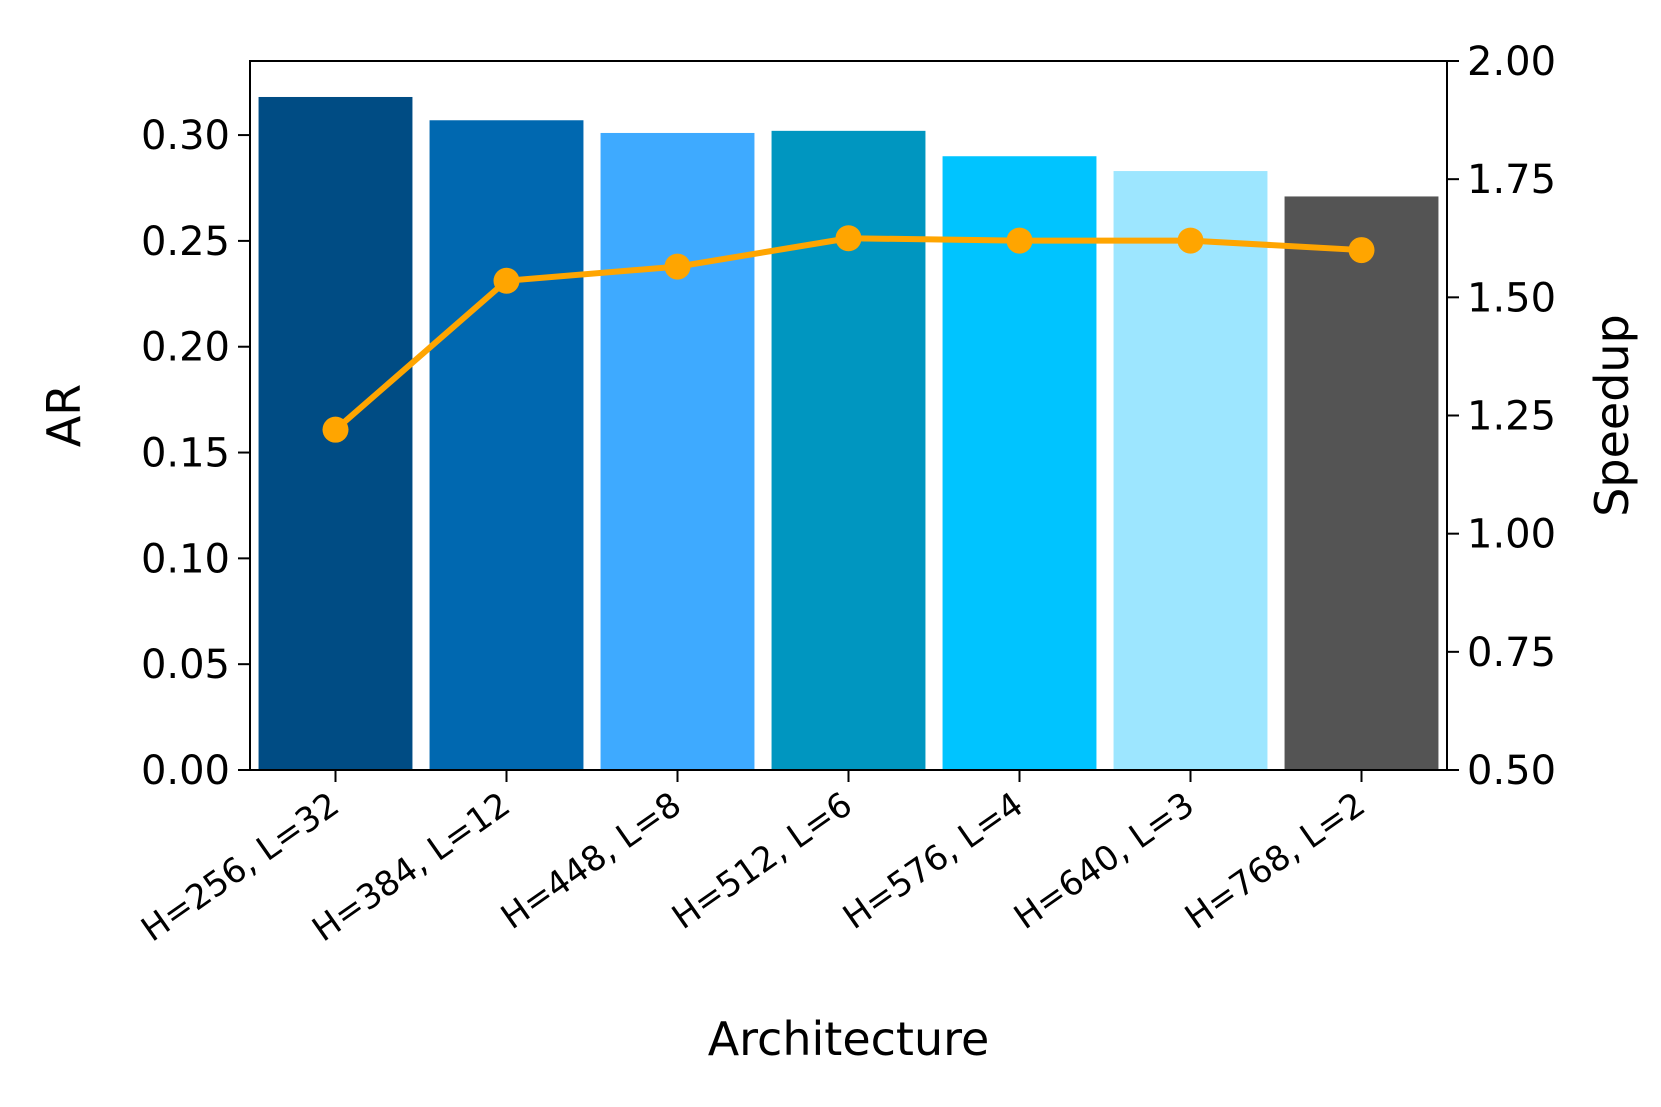 The width and height of the screenshot is (1661, 1107). I want to click on y2-tick-label-5: 1.75, so click(1511, 180).